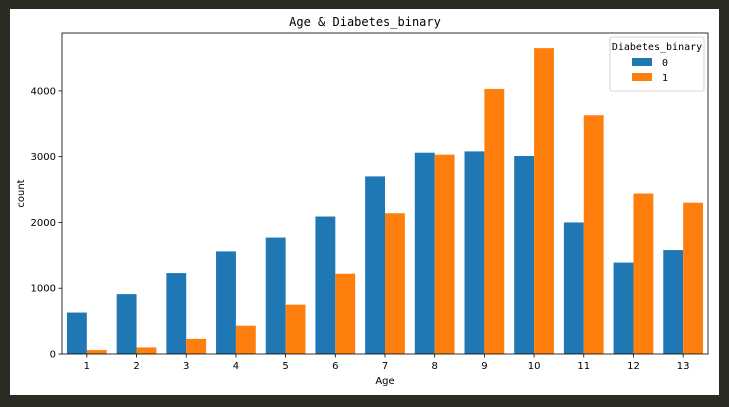 Image resolution: width=729 pixels, height=407 pixels. What do you see at coordinates (484, 366) in the screenshot?
I see `x-tick-label: 9` at bounding box center [484, 366].